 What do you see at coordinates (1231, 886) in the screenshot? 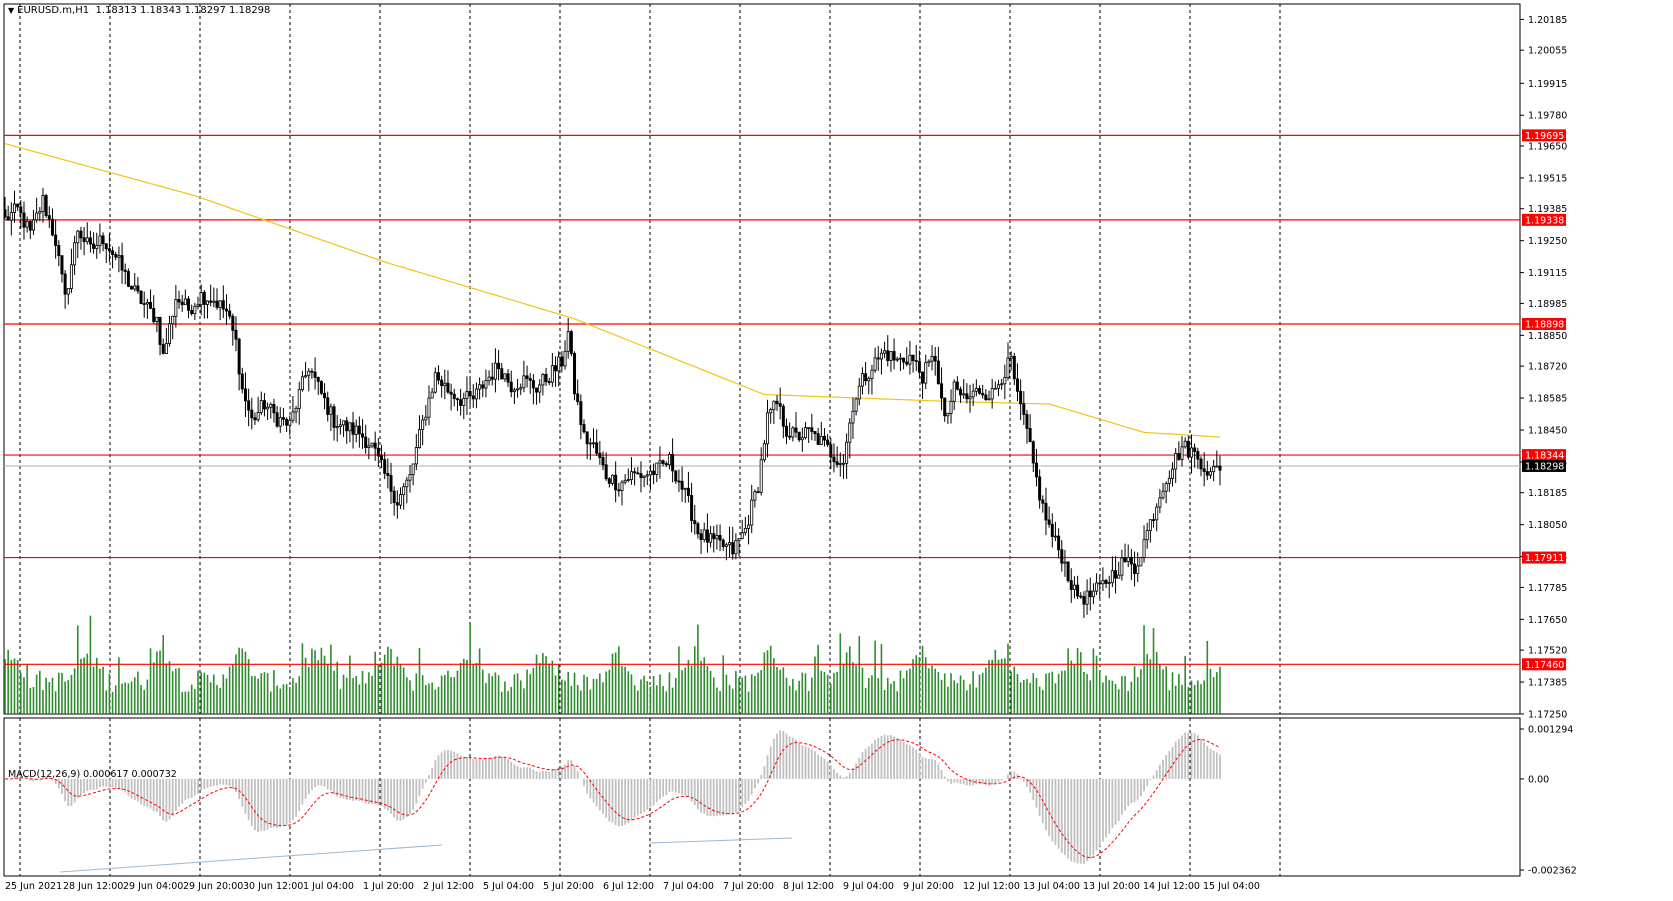
I see `x-tick-label: 15 Jul 04:00` at bounding box center [1231, 886].